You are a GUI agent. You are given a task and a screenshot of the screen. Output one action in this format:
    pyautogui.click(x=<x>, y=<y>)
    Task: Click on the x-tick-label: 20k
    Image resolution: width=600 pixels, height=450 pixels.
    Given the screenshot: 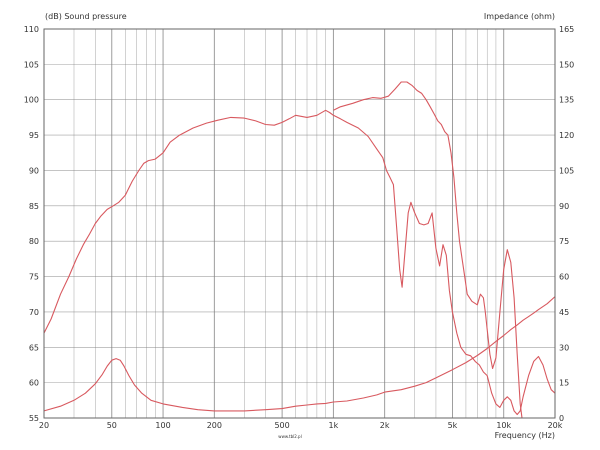 What is the action you would take?
    pyautogui.click(x=555, y=425)
    